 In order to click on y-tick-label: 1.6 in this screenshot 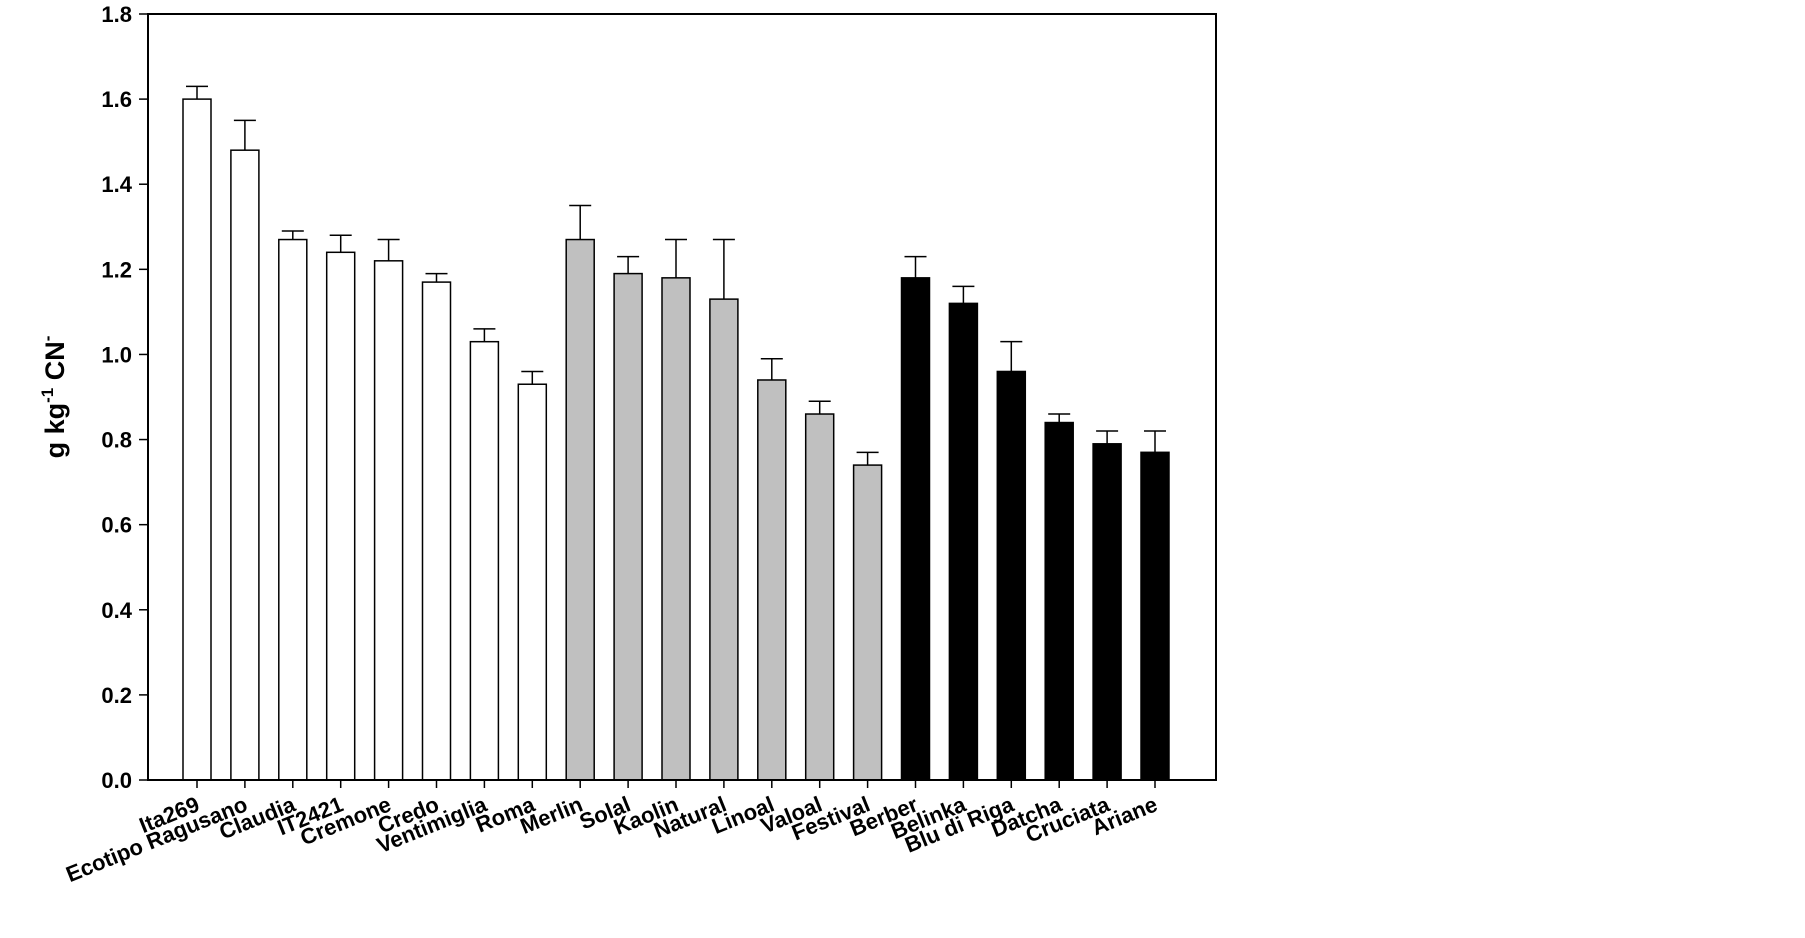, I will do `click(116, 99)`.